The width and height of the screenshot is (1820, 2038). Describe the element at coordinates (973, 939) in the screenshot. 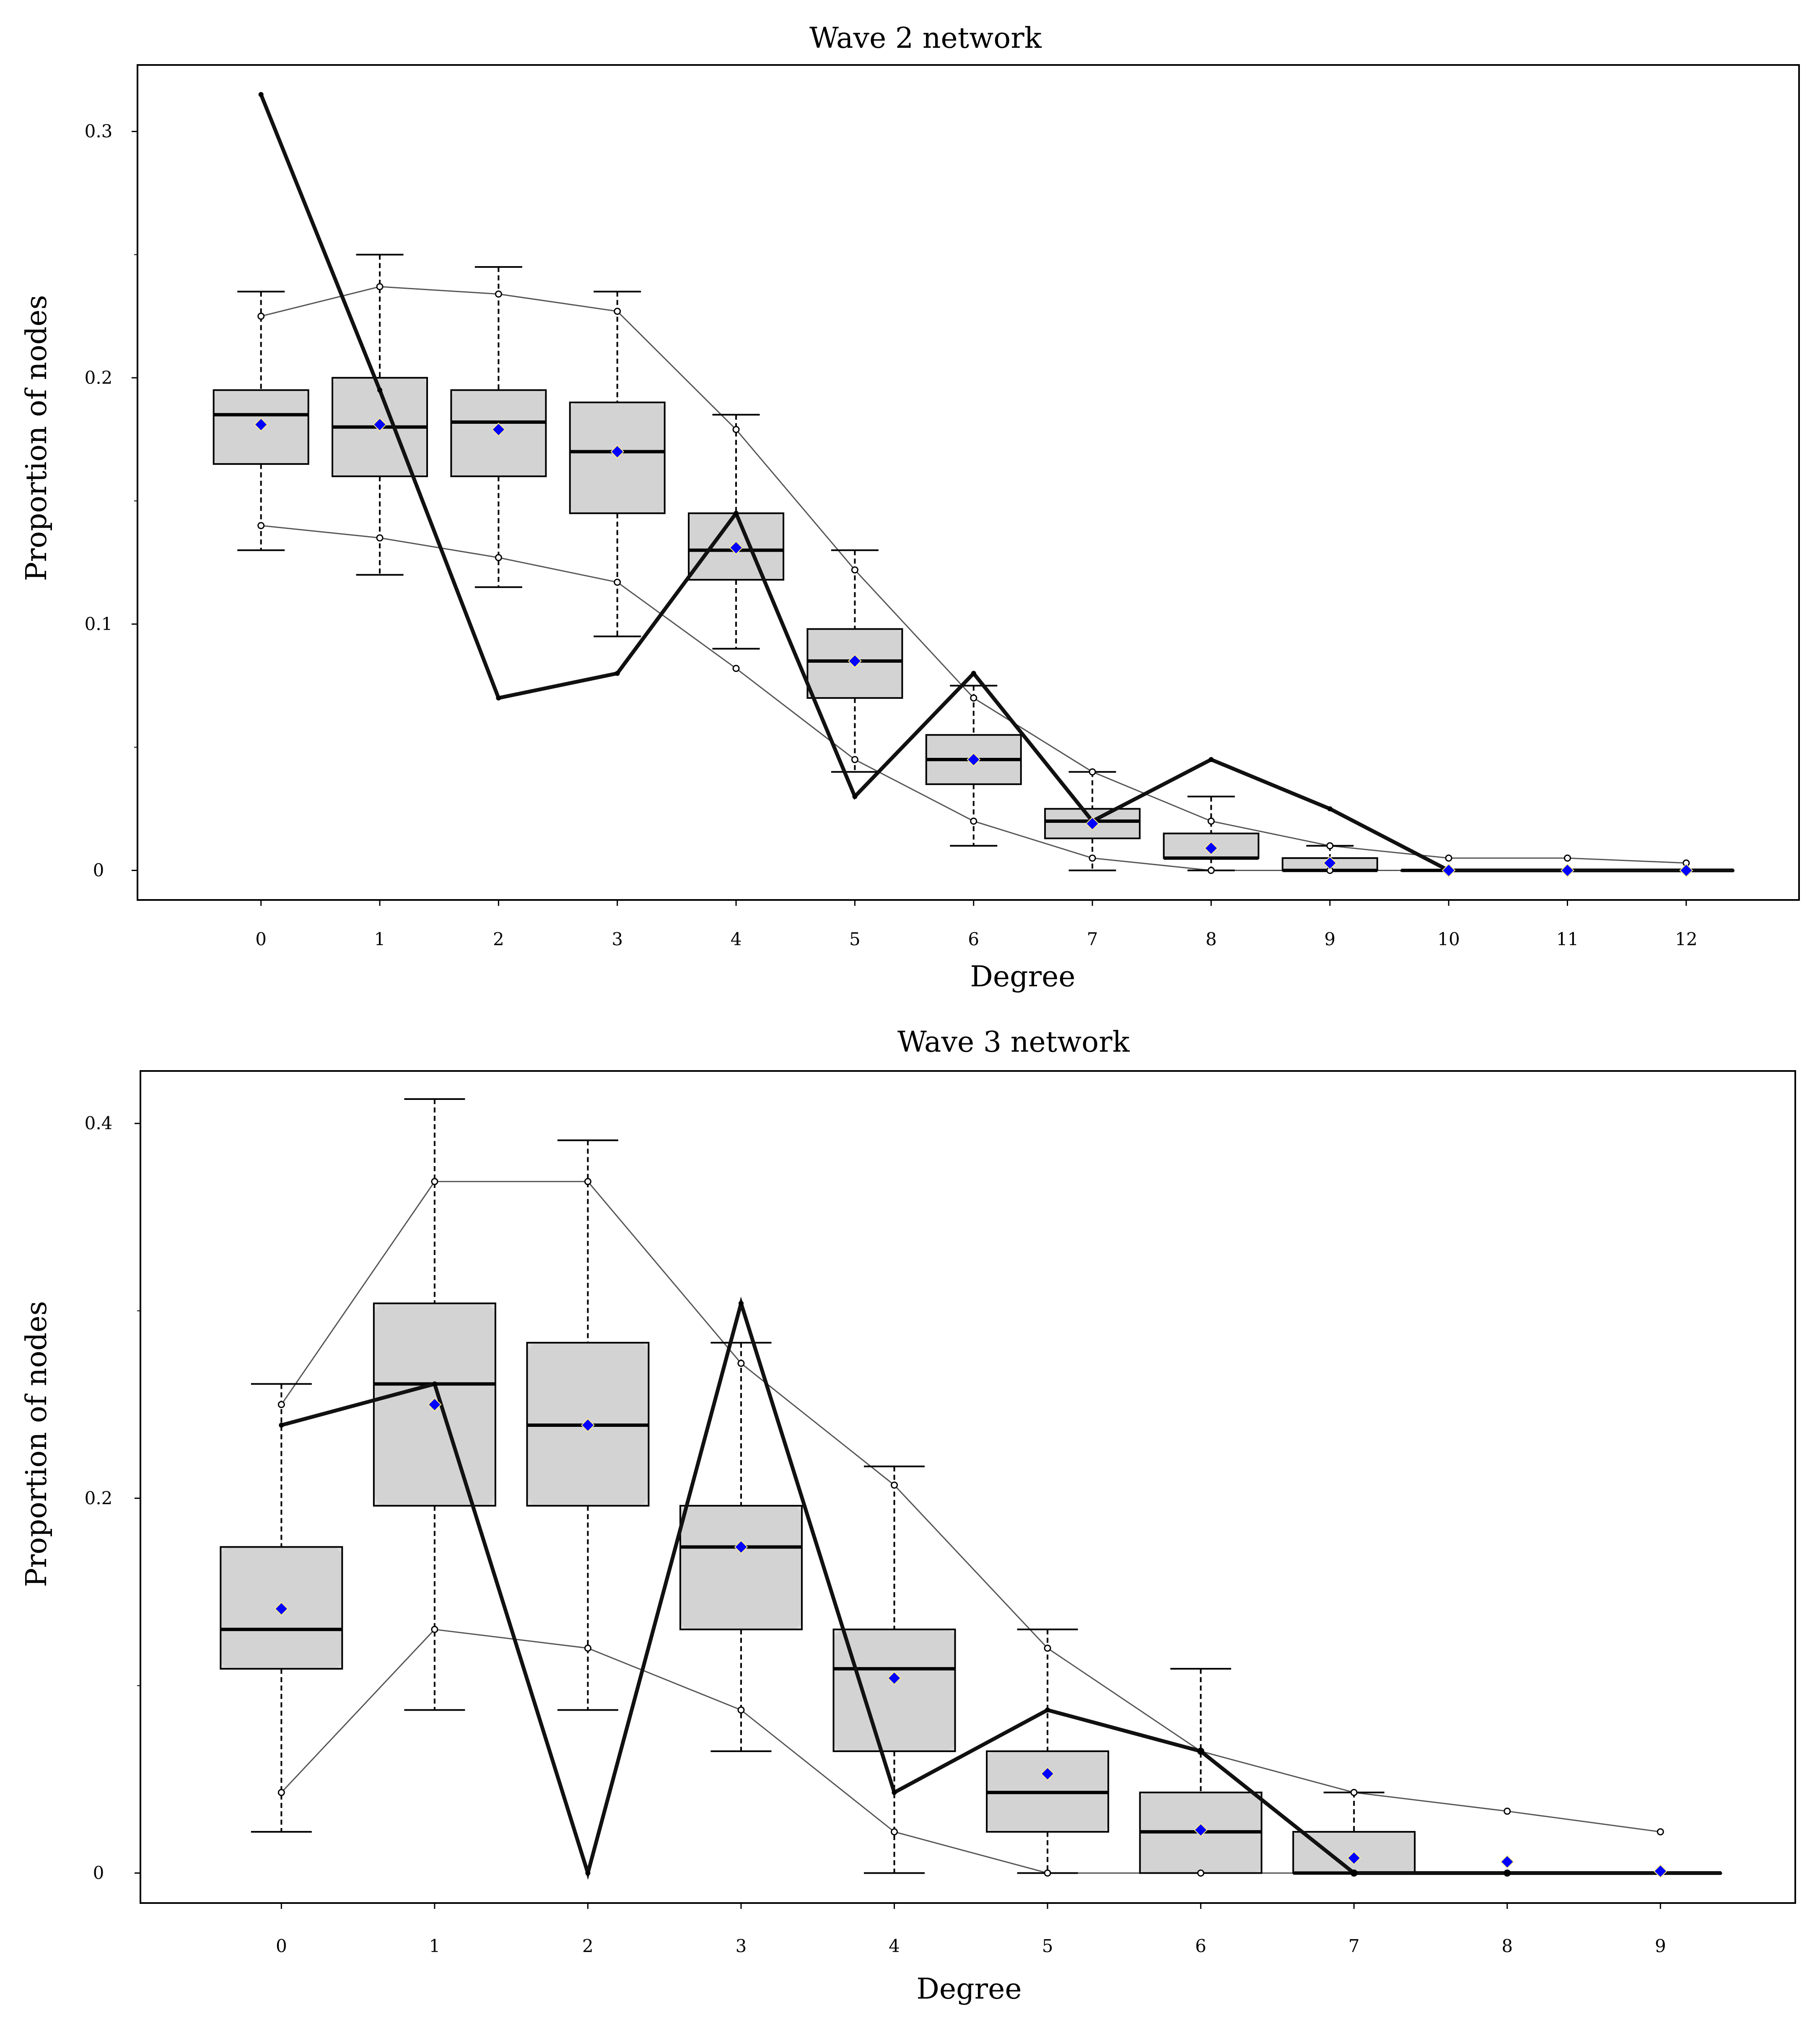

I see `x-tick-label: 6` at that location.